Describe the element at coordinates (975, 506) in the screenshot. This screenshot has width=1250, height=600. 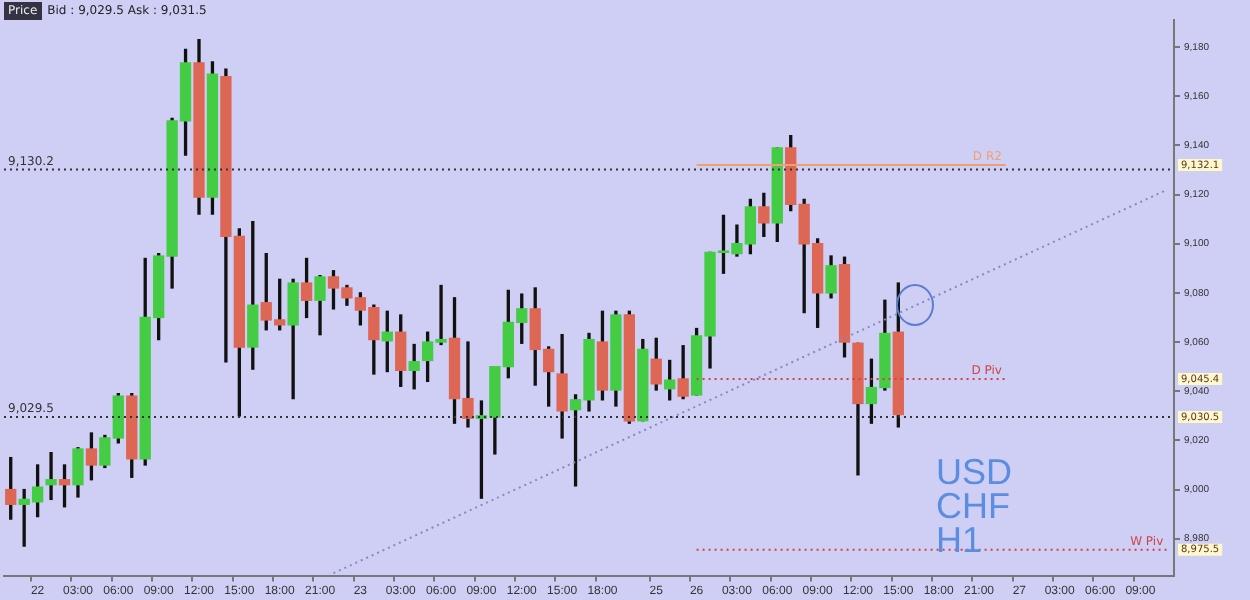
I see `annotation: USD CHF H1` at that location.